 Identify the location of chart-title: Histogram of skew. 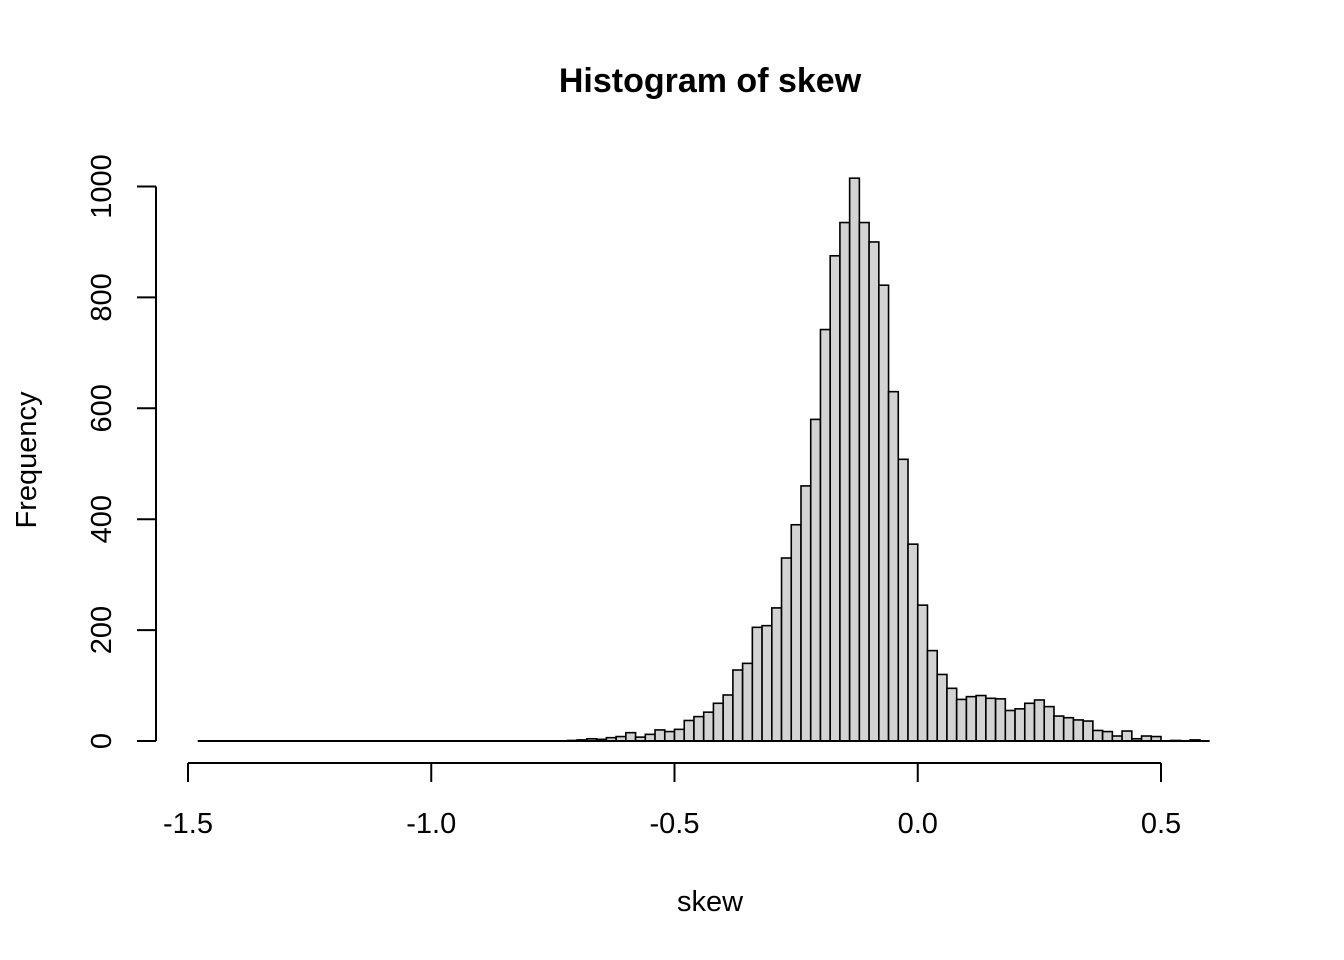
(710, 81).